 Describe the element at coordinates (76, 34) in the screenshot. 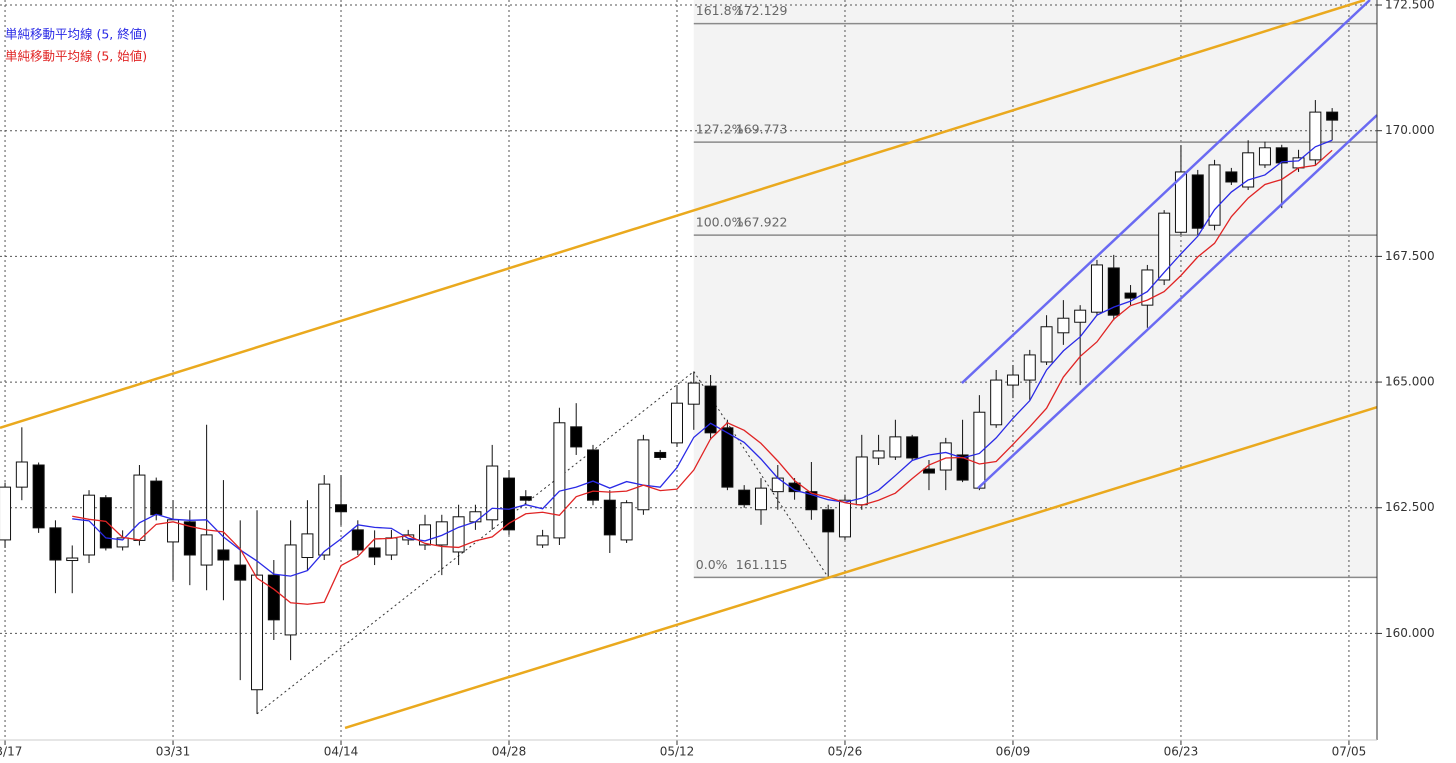

I see `legend-entry: 単純移動平均線 (5, 終値)` at that location.